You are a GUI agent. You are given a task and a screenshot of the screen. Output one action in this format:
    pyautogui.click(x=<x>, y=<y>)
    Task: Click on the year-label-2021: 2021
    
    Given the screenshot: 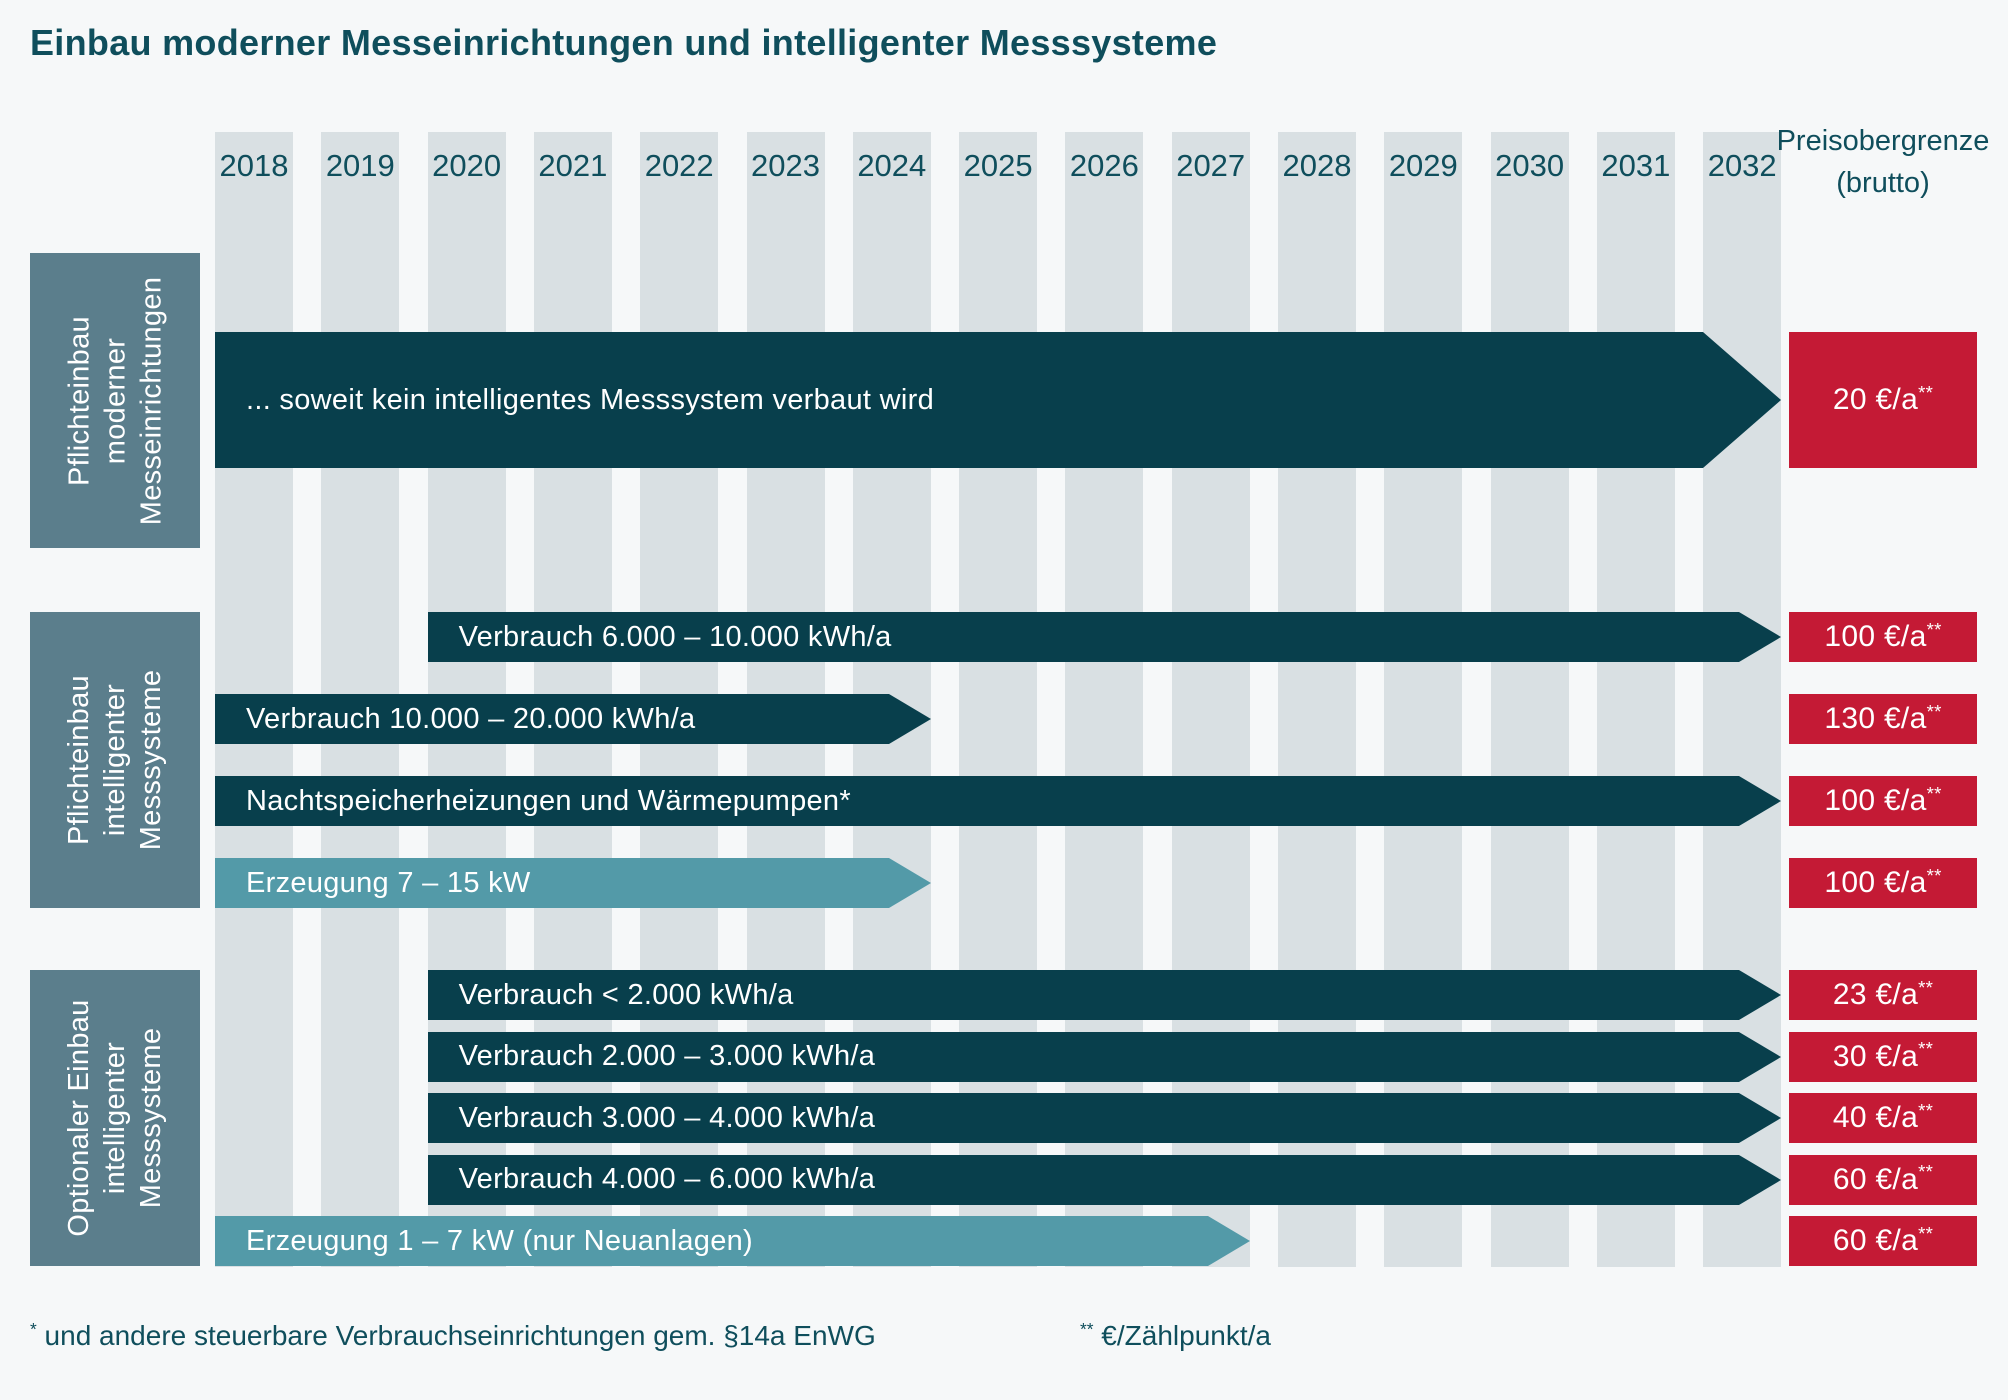 What is the action you would take?
    pyautogui.click(x=573, y=165)
    